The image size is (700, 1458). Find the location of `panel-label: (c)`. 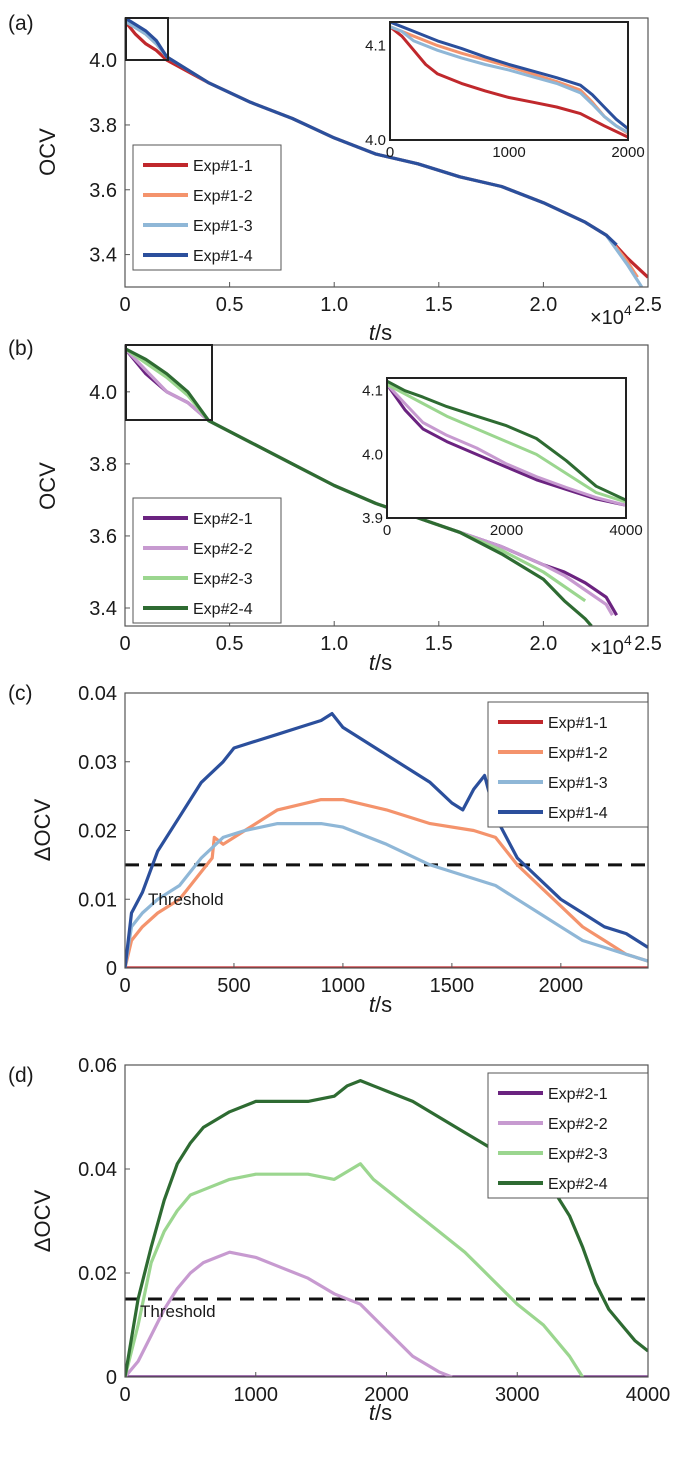

panel-label: (c) is located at coordinates (20, 693).